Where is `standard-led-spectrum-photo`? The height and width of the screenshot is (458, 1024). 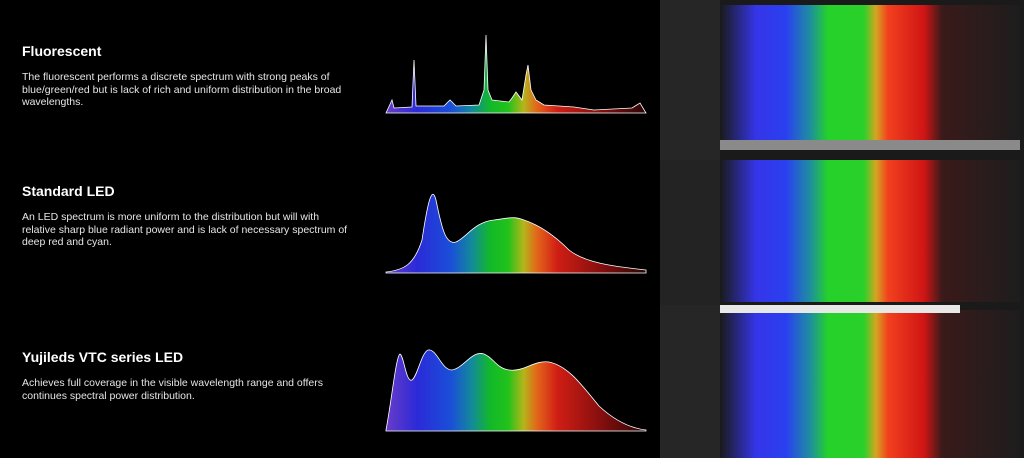 standard-led-spectrum-photo is located at coordinates (842, 232).